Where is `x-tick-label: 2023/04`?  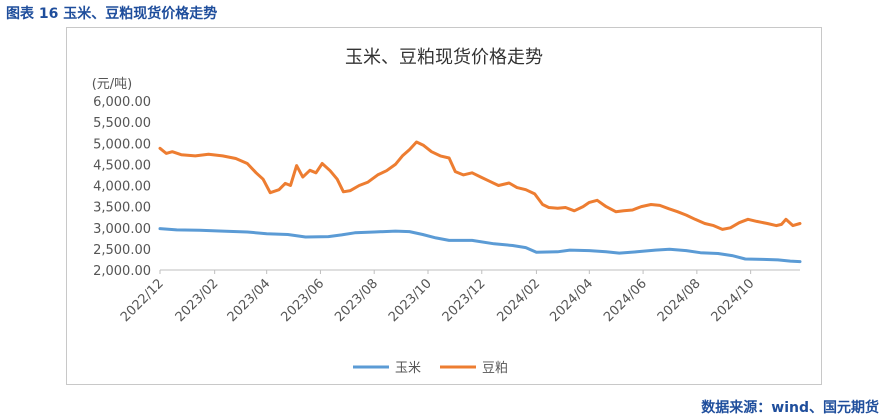 x-tick-label: 2023/04 is located at coordinates (249, 300).